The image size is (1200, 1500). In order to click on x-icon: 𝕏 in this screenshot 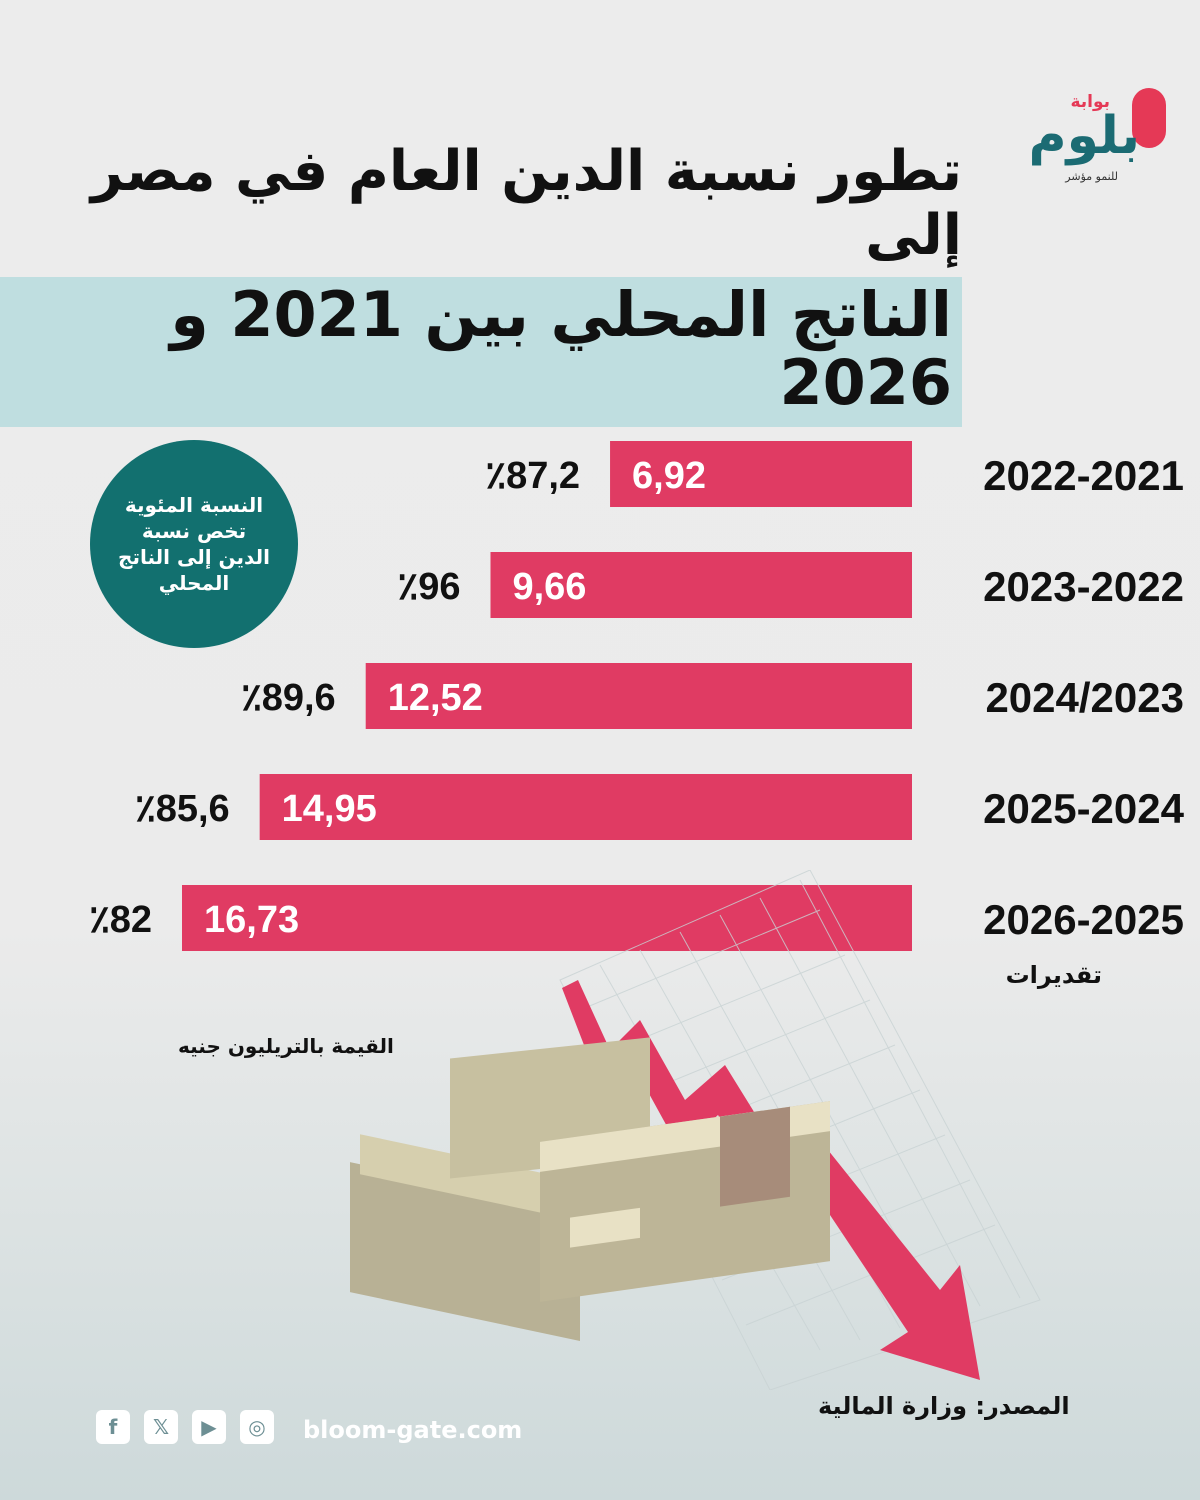, I will do `click(161, 1427)`.